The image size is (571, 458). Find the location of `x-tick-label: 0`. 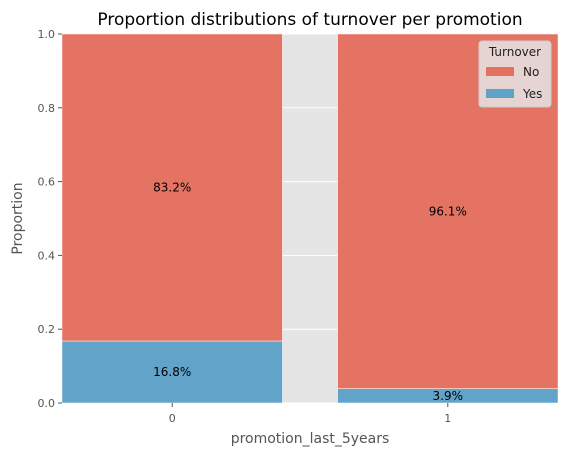

x-tick-label: 0 is located at coordinates (172, 418).